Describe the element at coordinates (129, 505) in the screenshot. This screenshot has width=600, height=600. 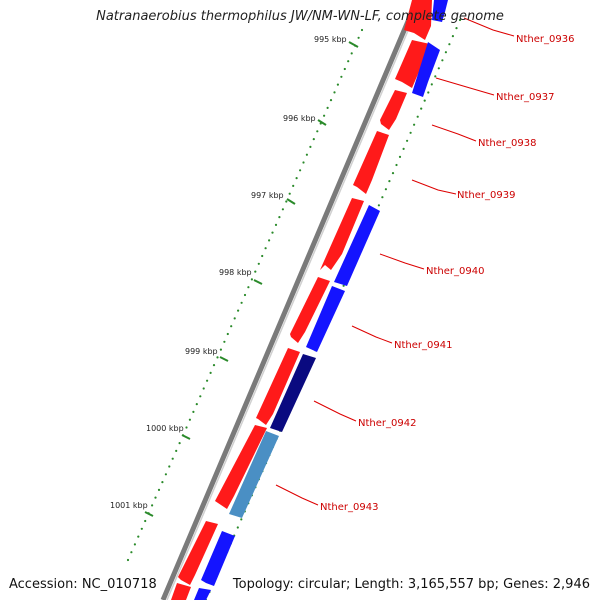
I see `kbp-label: 1001 kbp` at that location.